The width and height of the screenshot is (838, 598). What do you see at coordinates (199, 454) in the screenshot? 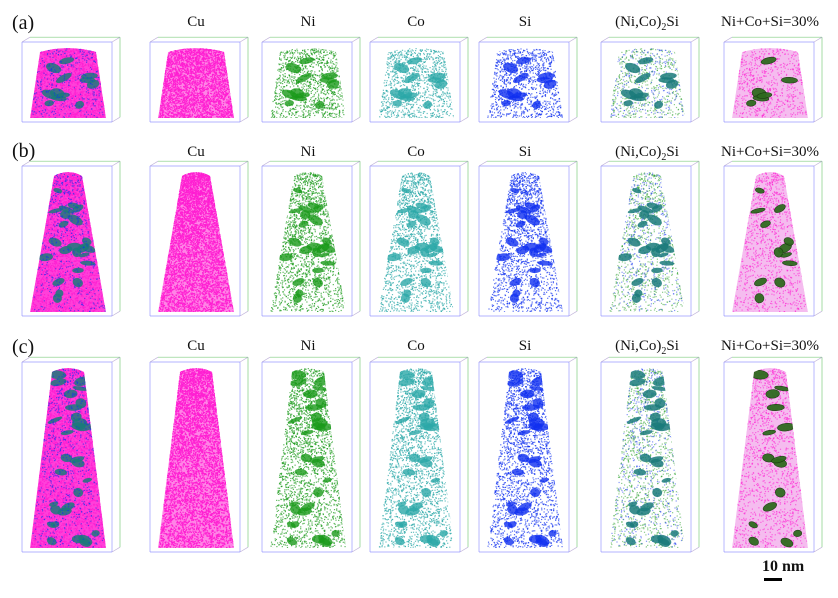
I see `reconstruction-c-cu` at bounding box center [199, 454].